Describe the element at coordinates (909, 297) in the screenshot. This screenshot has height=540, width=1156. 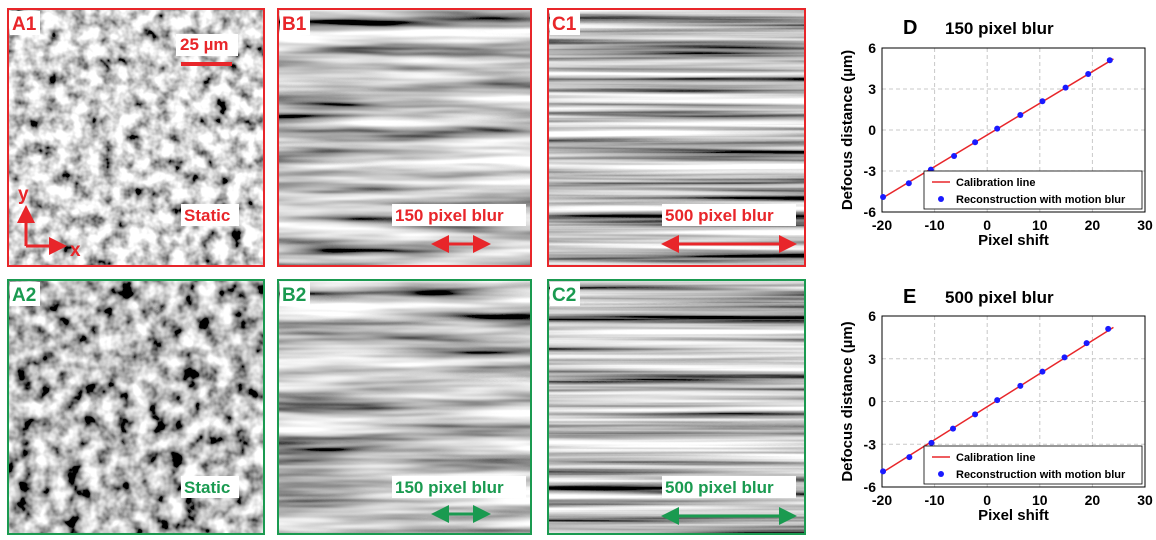
I see `panel-label: E` at that location.